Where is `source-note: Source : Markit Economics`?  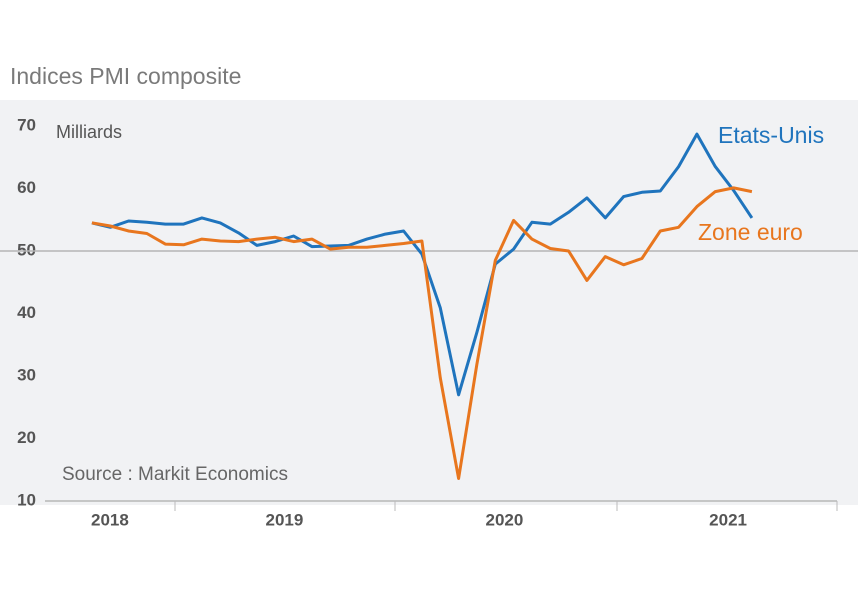
source-note: Source : Markit Economics is located at coordinates (175, 474).